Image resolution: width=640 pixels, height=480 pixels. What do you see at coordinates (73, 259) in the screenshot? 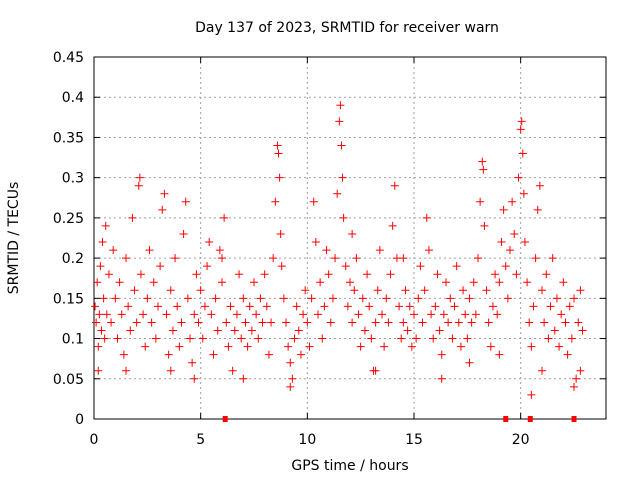
I see `y-tick-label: 0.2` at bounding box center [73, 259].